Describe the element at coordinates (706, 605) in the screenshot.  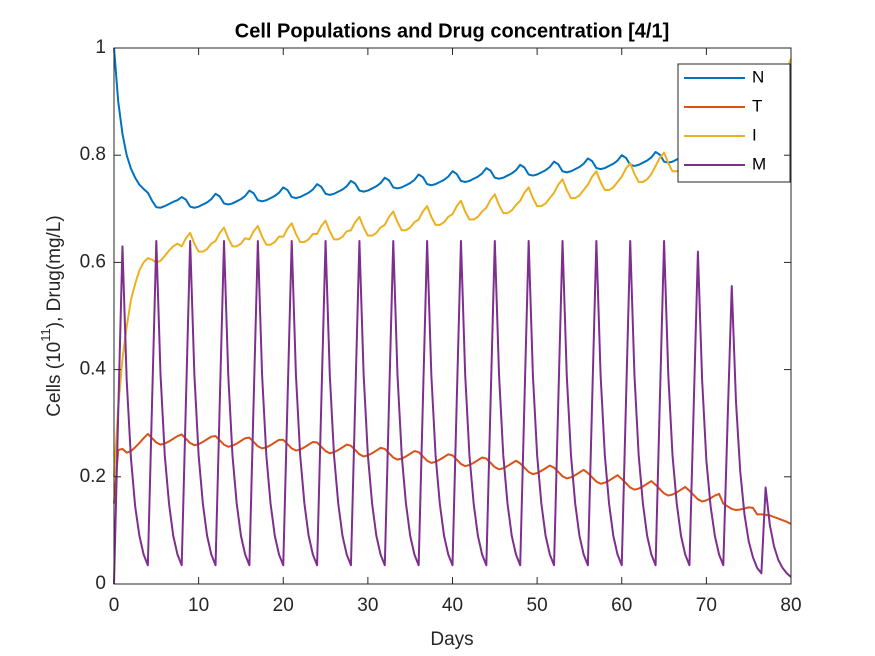
I see `x-tick-label: 70` at that location.